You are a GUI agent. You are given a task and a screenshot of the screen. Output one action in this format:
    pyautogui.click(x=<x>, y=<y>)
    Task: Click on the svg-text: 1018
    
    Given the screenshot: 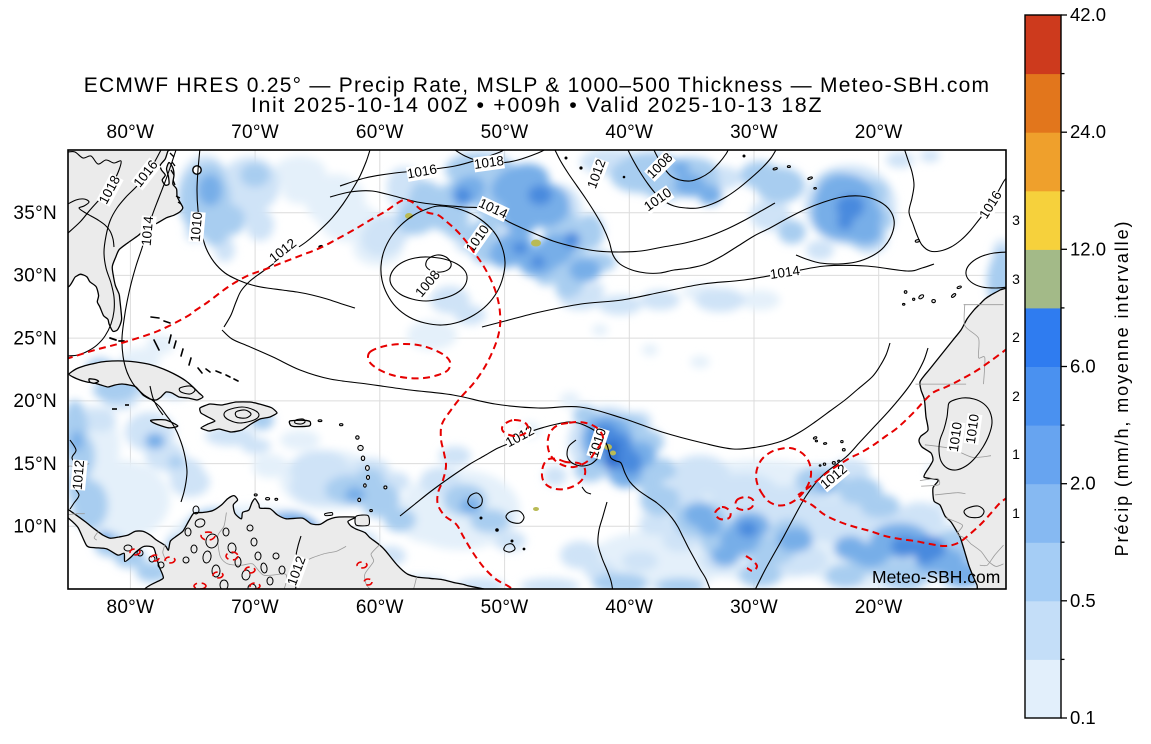 What is the action you would take?
    pyautogui.click(x=489, y=162)
    